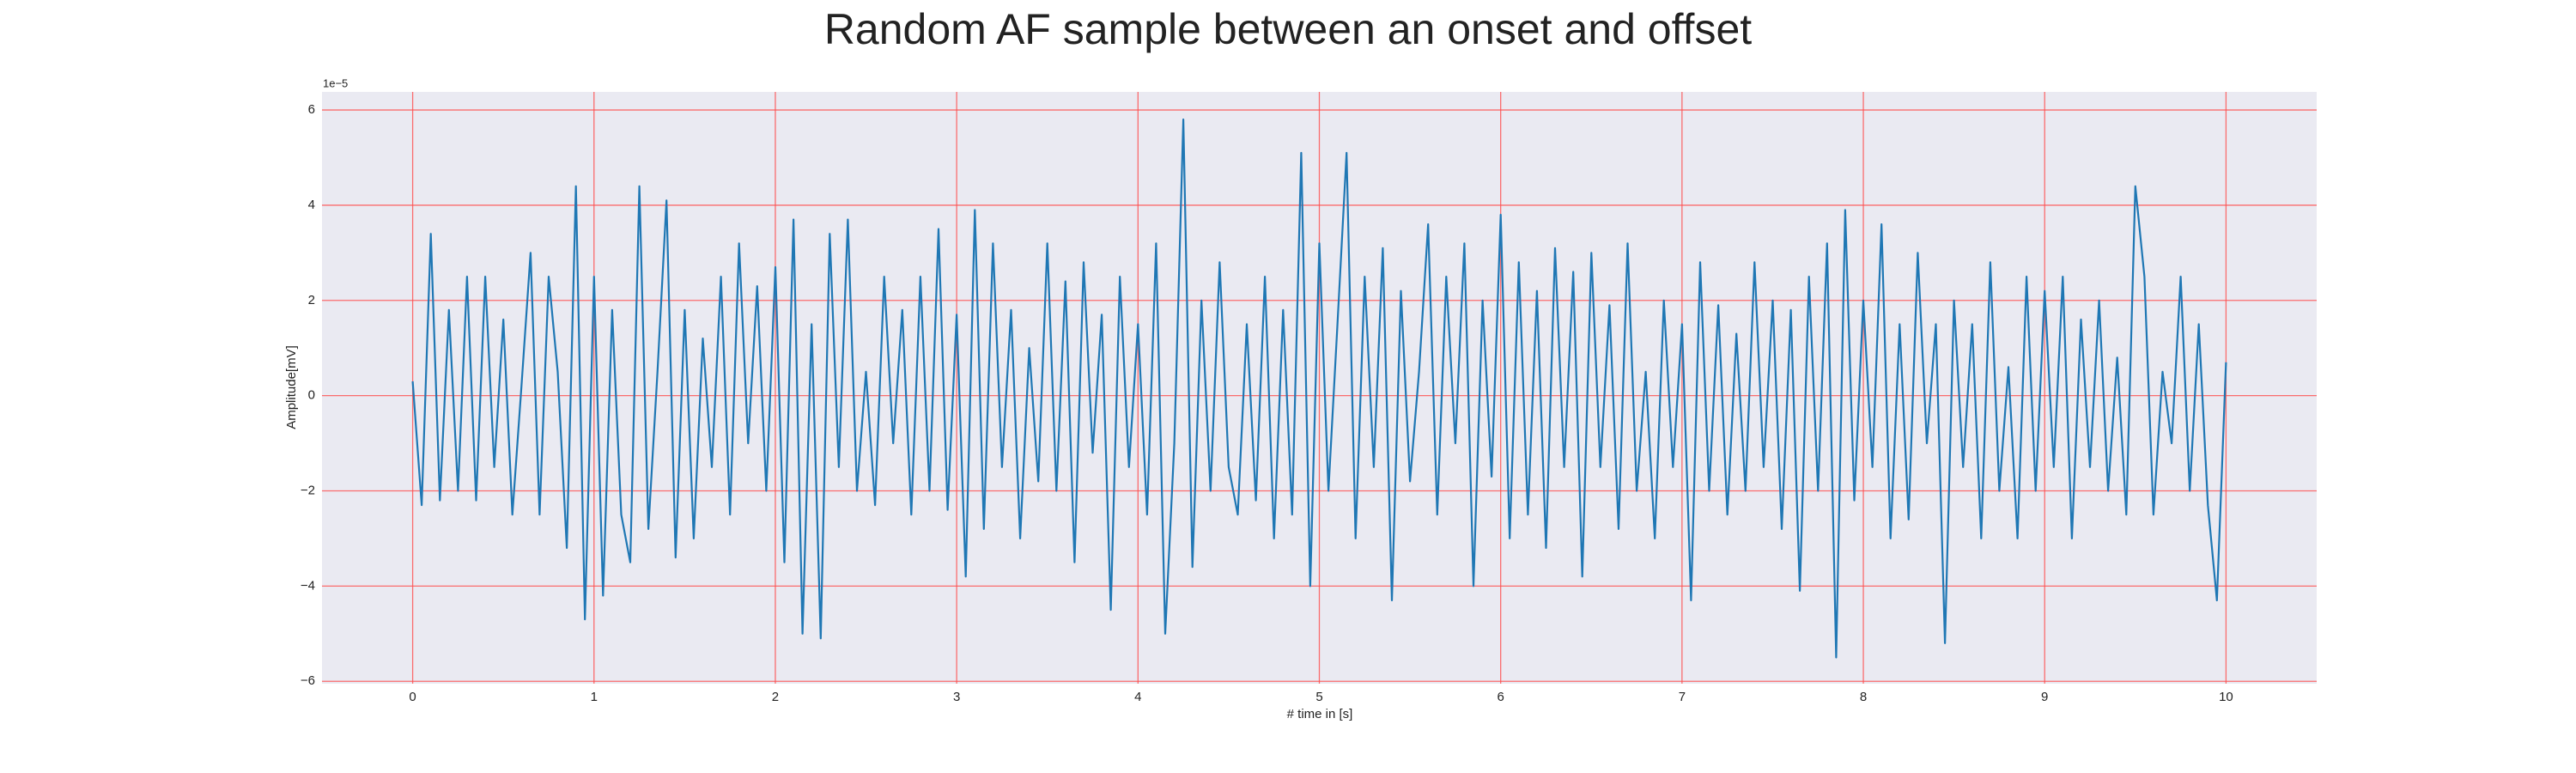 The image size is (2576, 773). Describe the element at coordinates (1320, 714) in the screenshot. I see `x-axis-label: # time in [s]` at that location.